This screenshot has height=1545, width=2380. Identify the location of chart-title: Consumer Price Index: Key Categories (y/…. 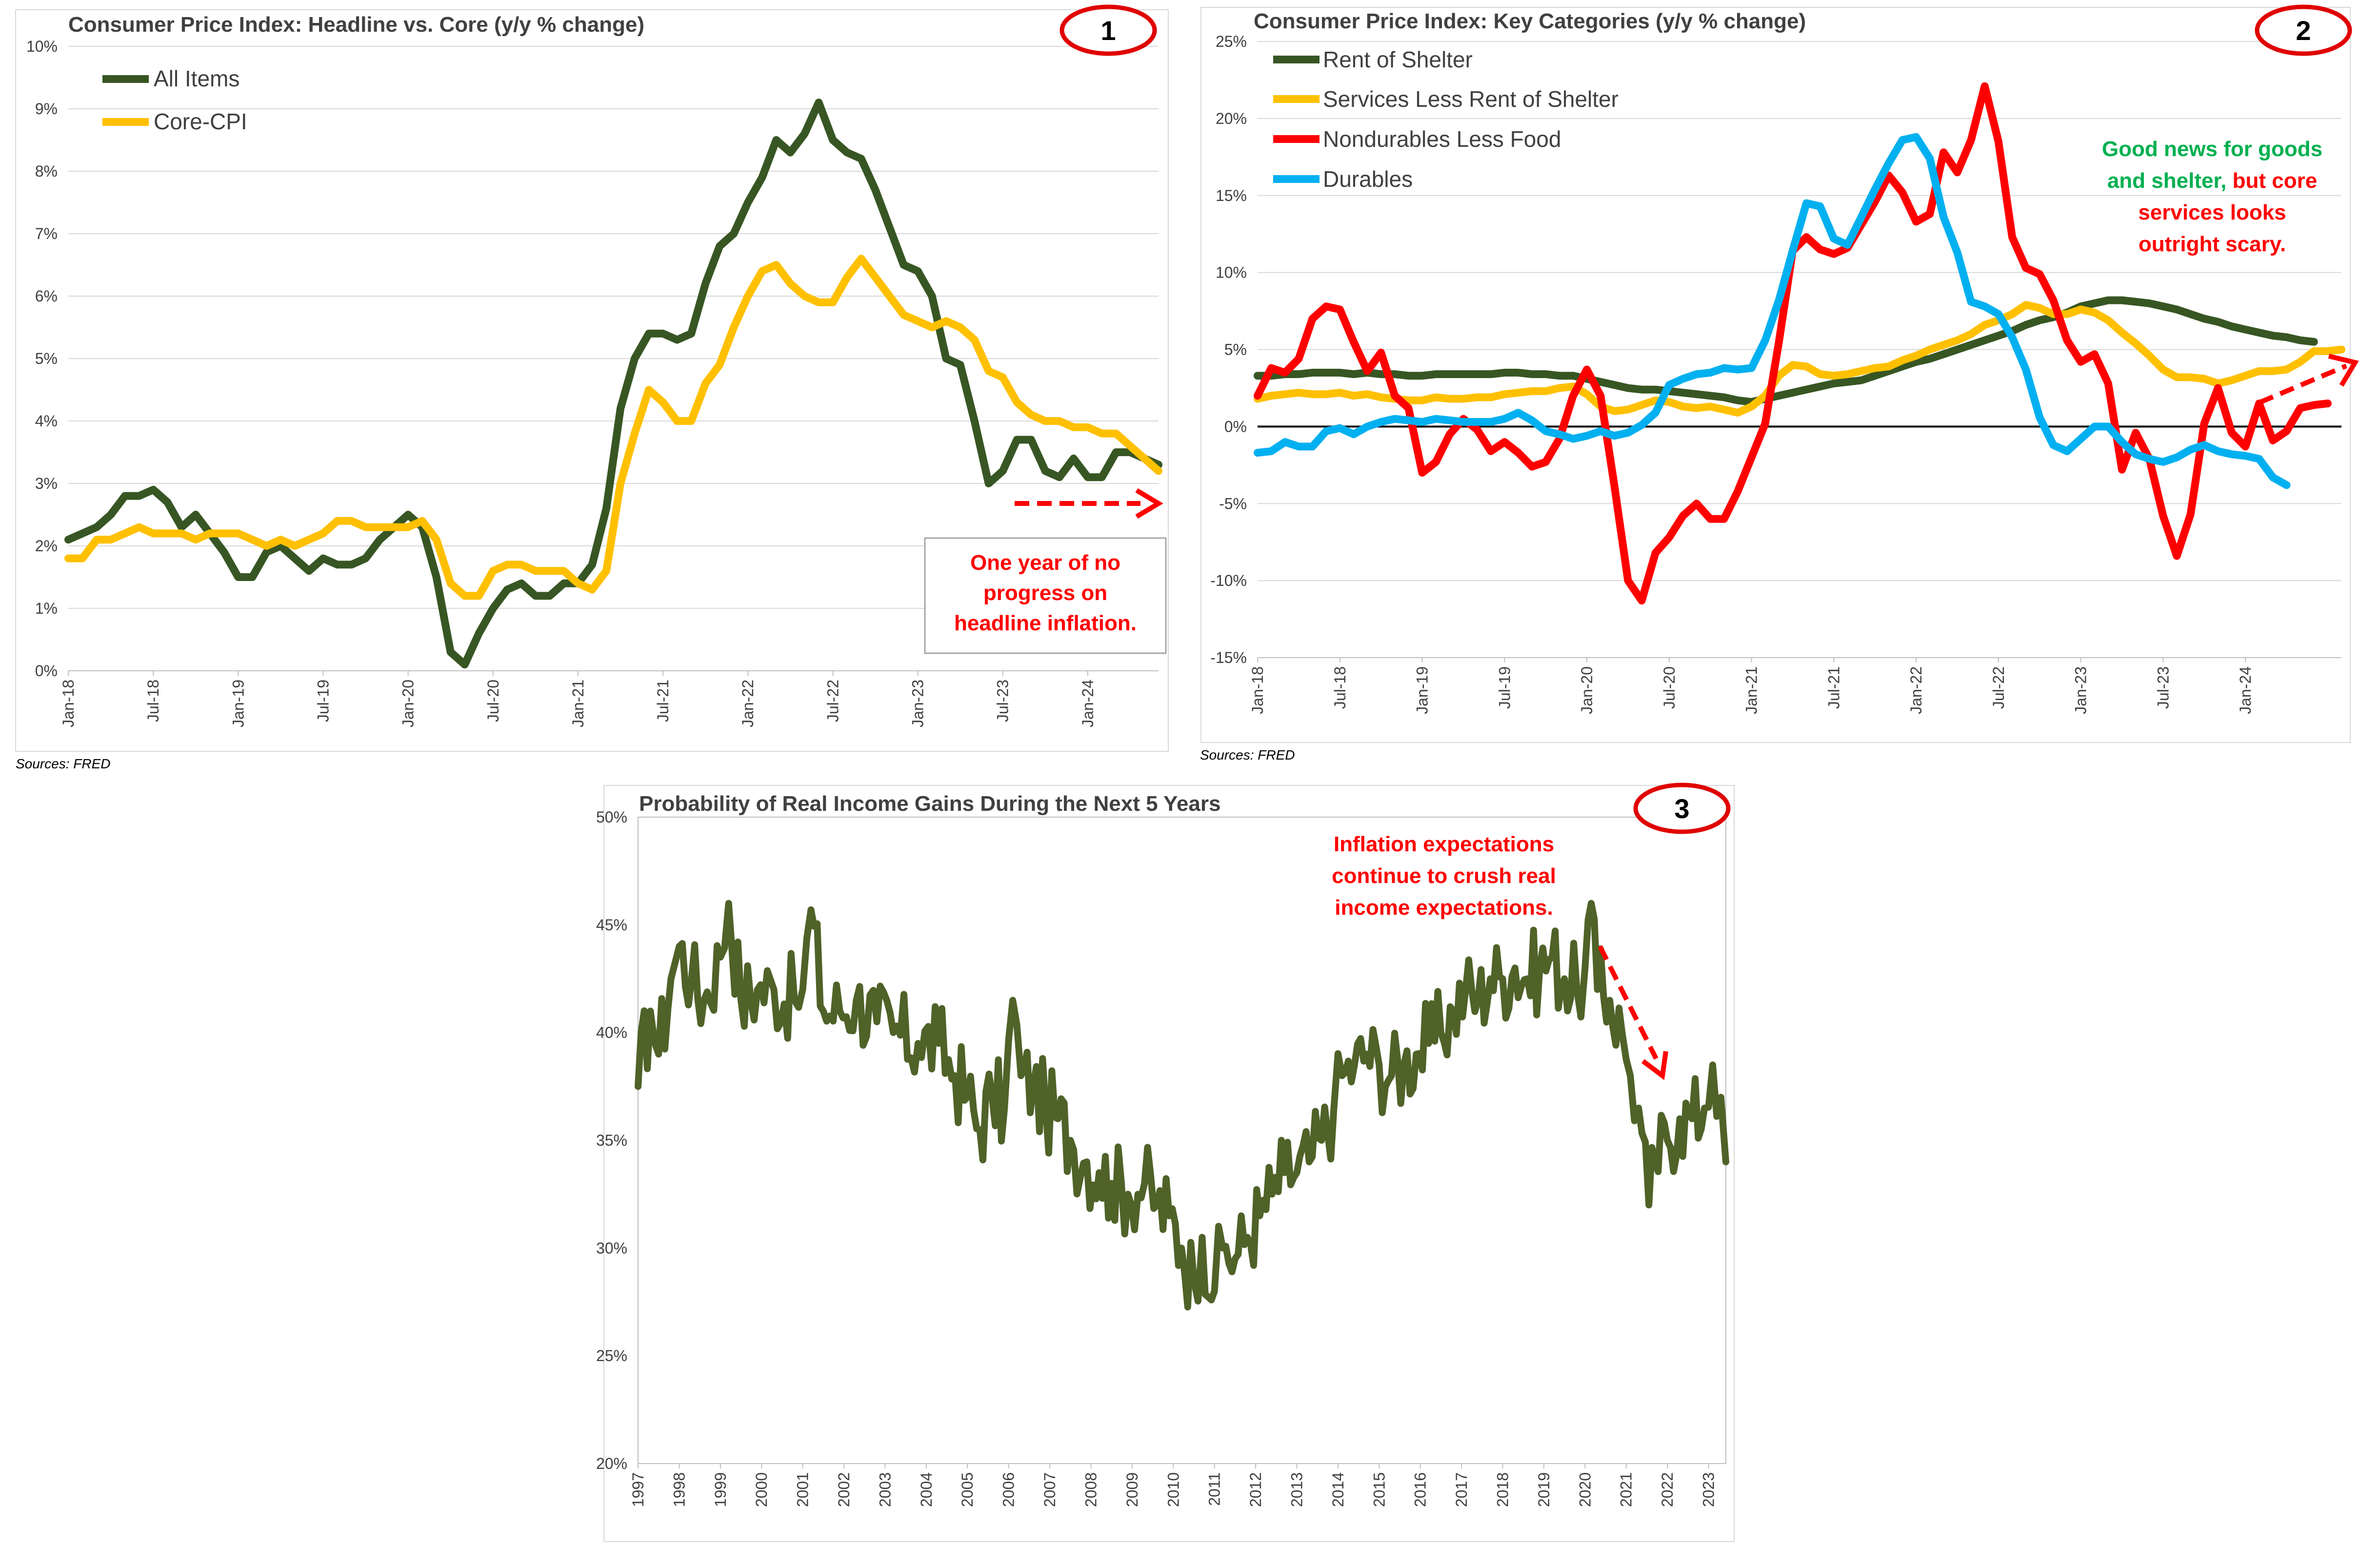
(1530, 21).